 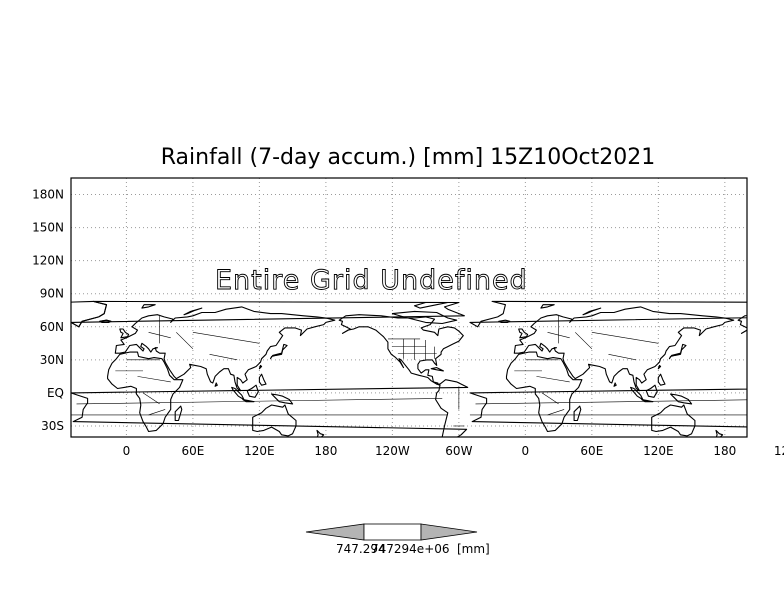 I want to click on lat-tick-label: EQ, so click(x=55, y=393).